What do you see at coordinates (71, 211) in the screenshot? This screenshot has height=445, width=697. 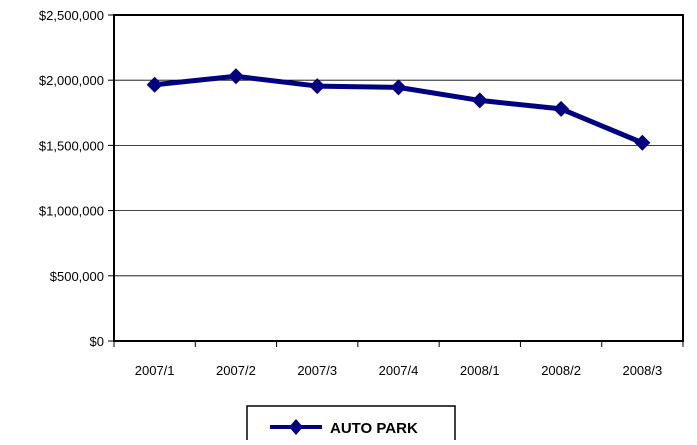 I see `y-tick-label: $1,000,000` at bounding box center [71, 211].